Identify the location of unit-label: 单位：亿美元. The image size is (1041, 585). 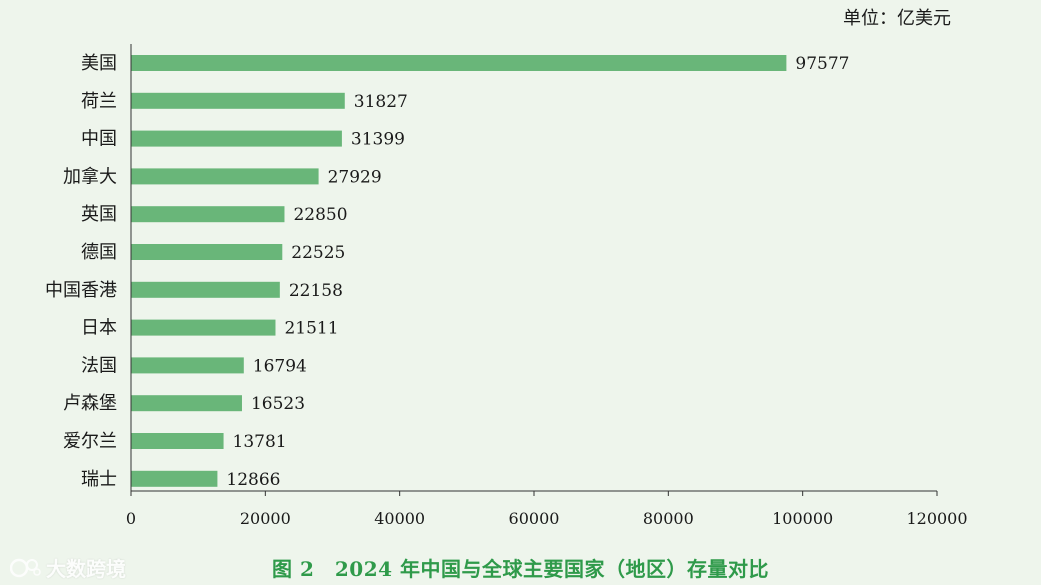
(897, 18).